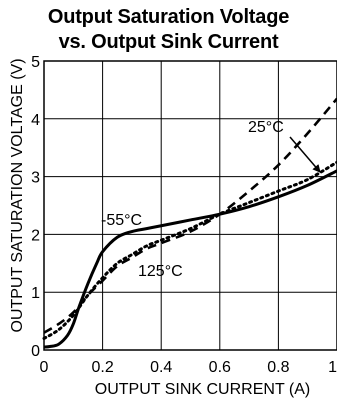 This screenshot has width=337, height=402. What do you see at coordinates (35, 351) in the screenshot?
I see `y-tick-label: 0` at bounding box center [35, 351].